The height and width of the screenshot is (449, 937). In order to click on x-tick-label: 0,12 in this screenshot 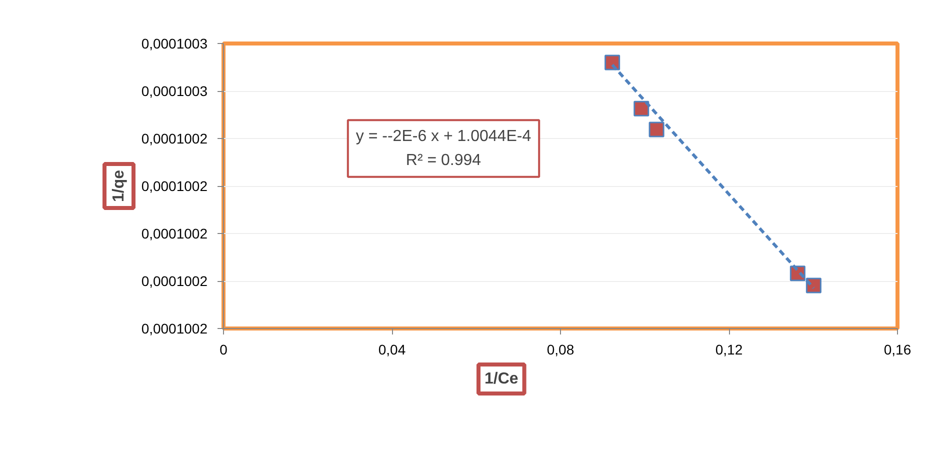, I will do `click(729, 350)`.